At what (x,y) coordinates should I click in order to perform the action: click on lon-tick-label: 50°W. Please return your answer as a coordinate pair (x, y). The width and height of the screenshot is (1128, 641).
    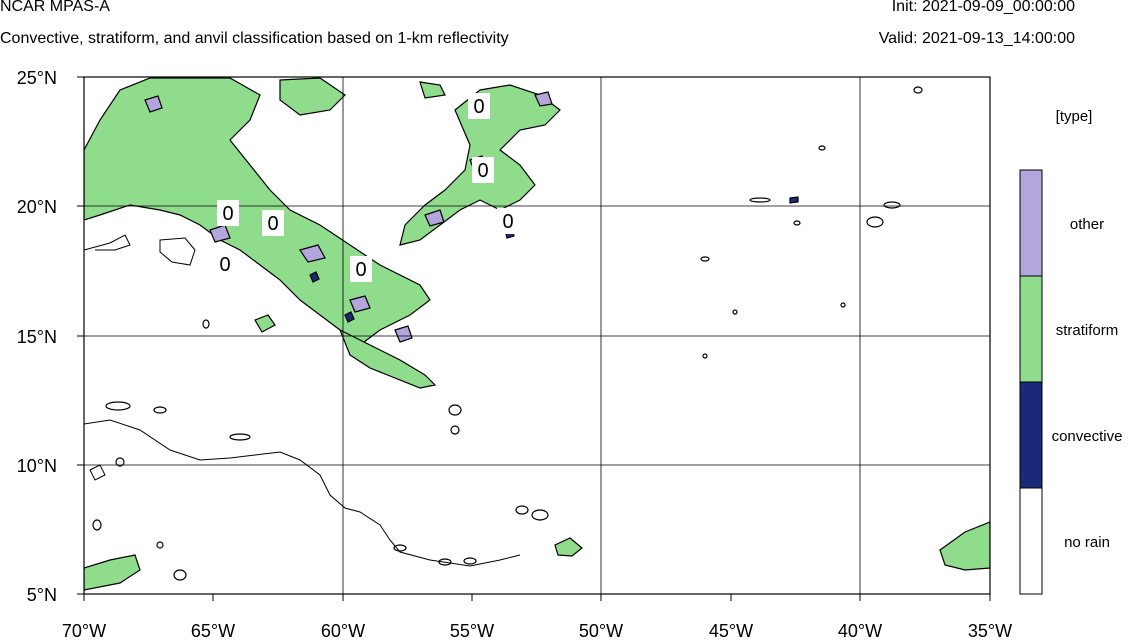
    Looking at the image, I should click on (601, 631).